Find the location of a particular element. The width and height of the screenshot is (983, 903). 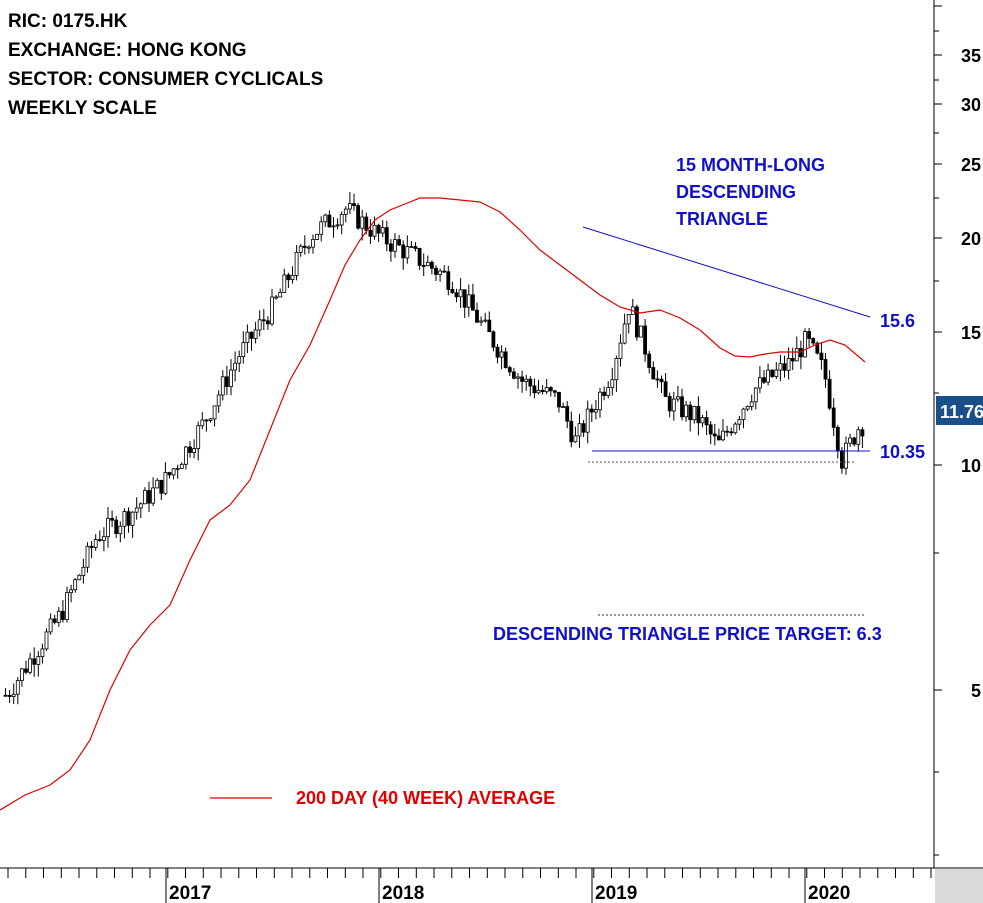

target-label: DESCENDING TRIANGLE PRICE TARGET: 6.3 is located at coordinates (687, 634).